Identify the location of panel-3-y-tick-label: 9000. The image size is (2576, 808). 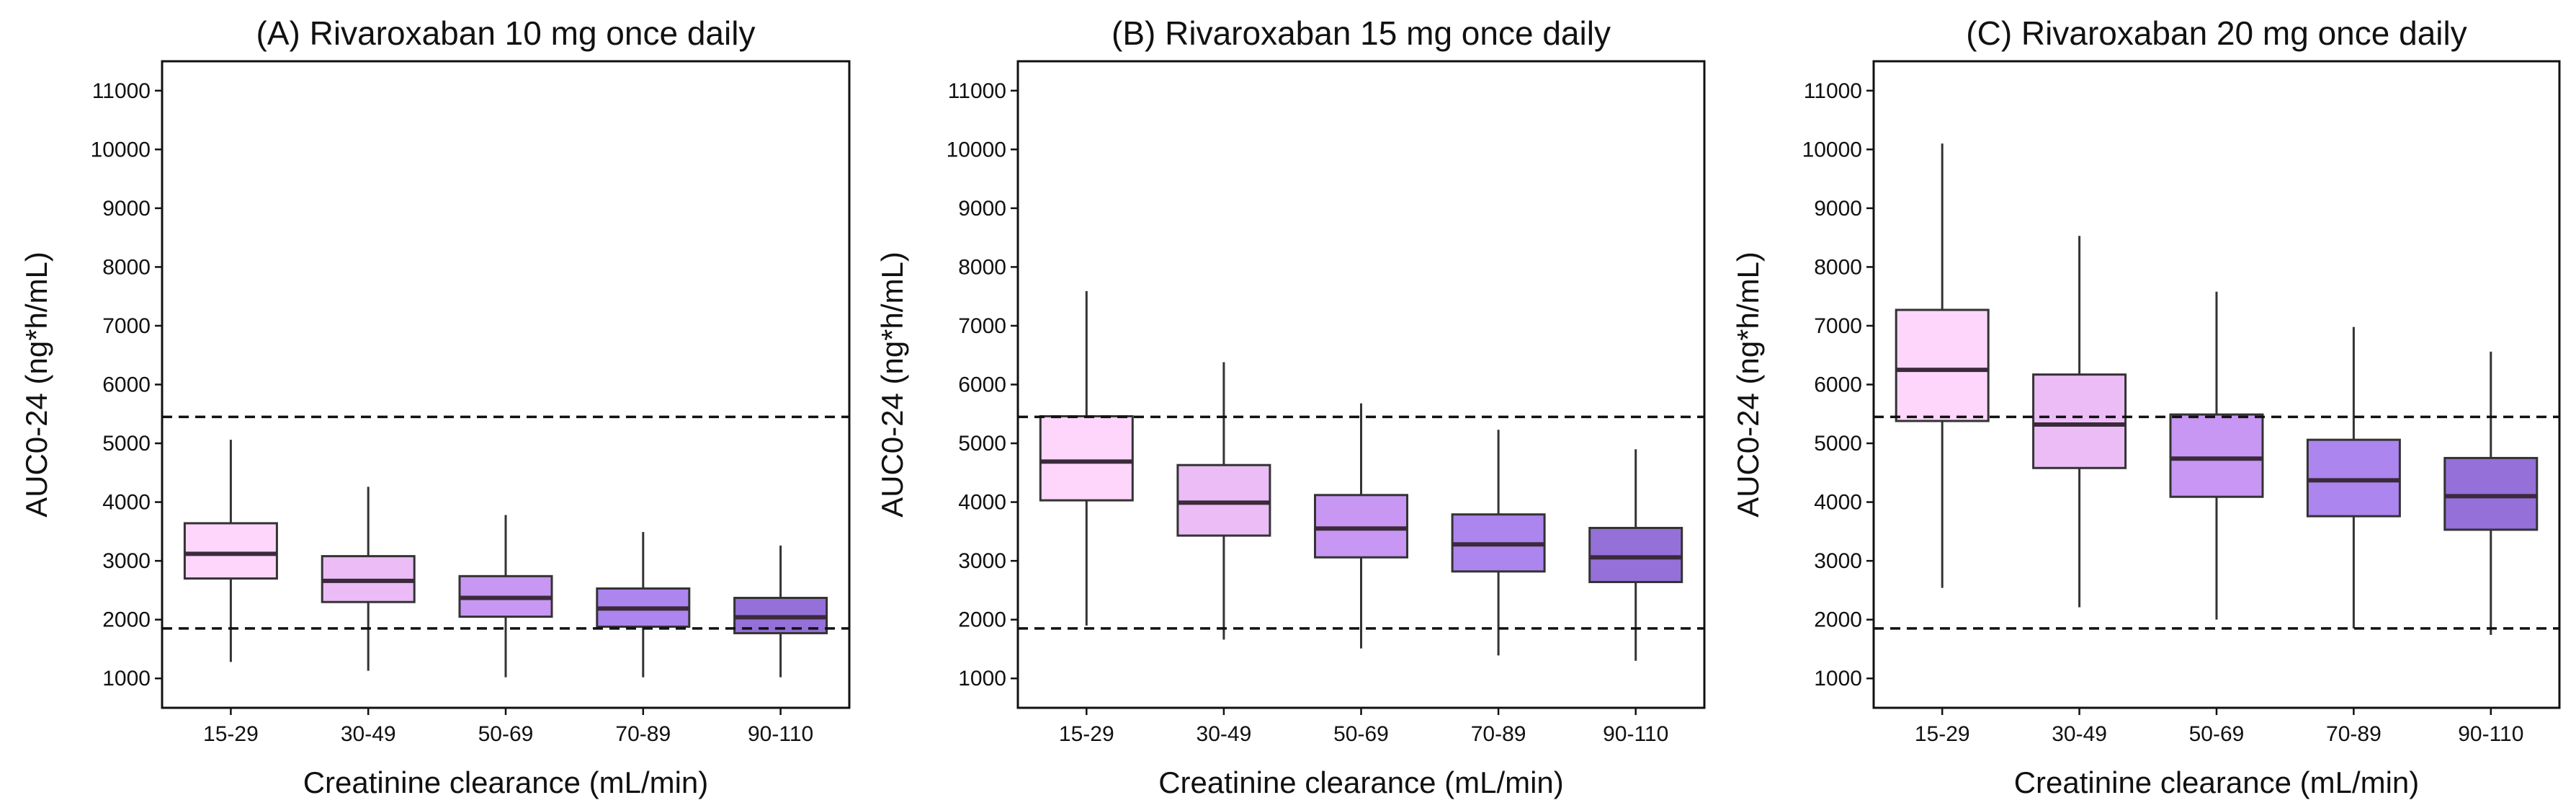
(1838, 209).